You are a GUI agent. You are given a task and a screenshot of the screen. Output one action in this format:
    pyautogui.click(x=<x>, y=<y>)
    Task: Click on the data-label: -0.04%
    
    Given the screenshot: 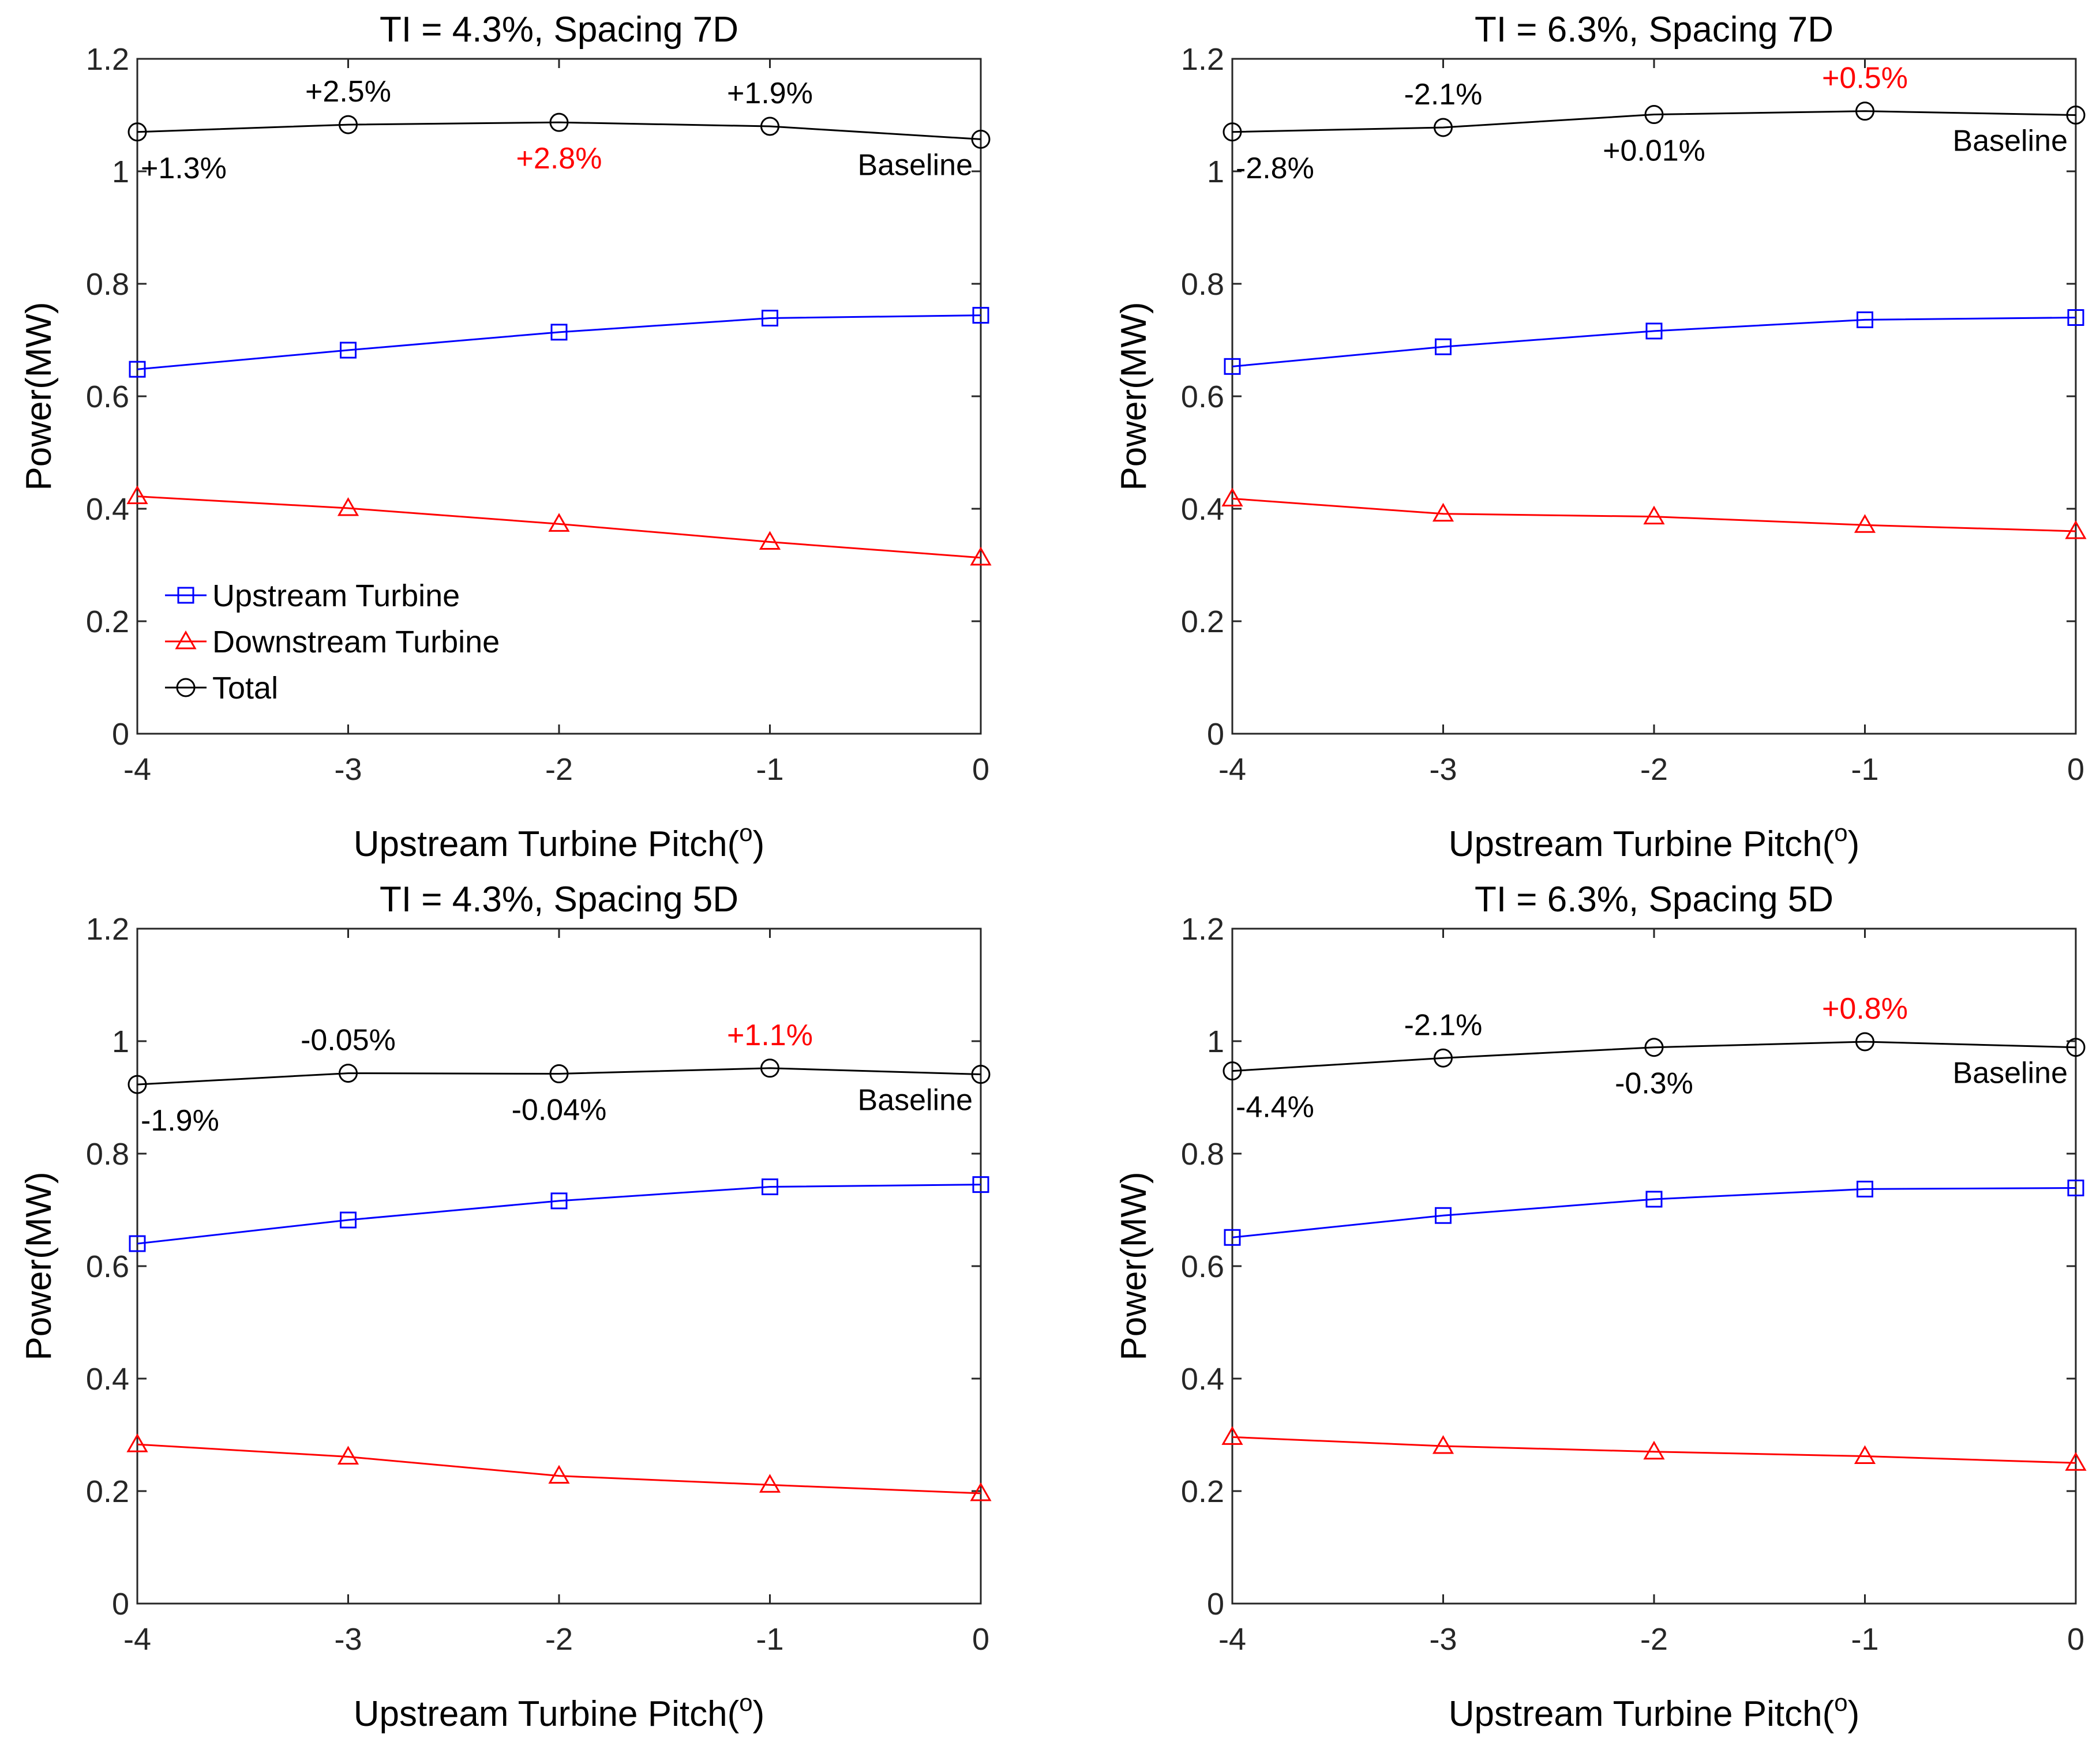 What is the action you would take?
    pyautogui.click(x=559, y=1110)
    